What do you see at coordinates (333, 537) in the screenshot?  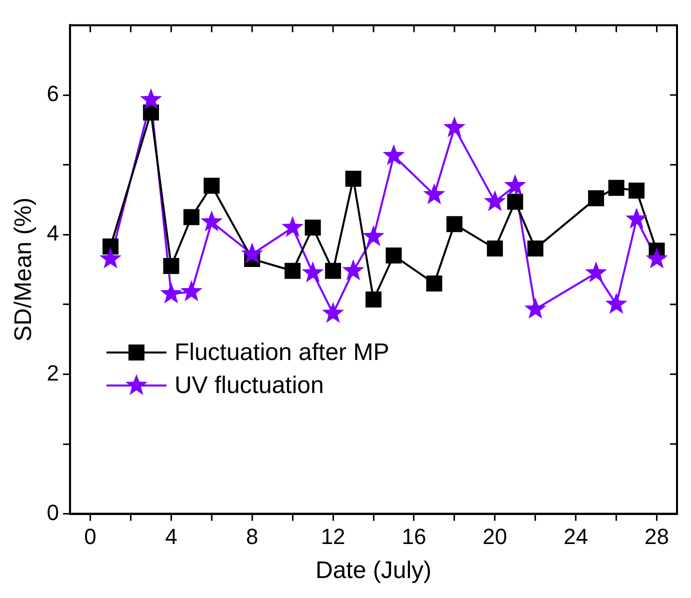 I see `x-tick-label: 12` at bounding box center [333, 537].